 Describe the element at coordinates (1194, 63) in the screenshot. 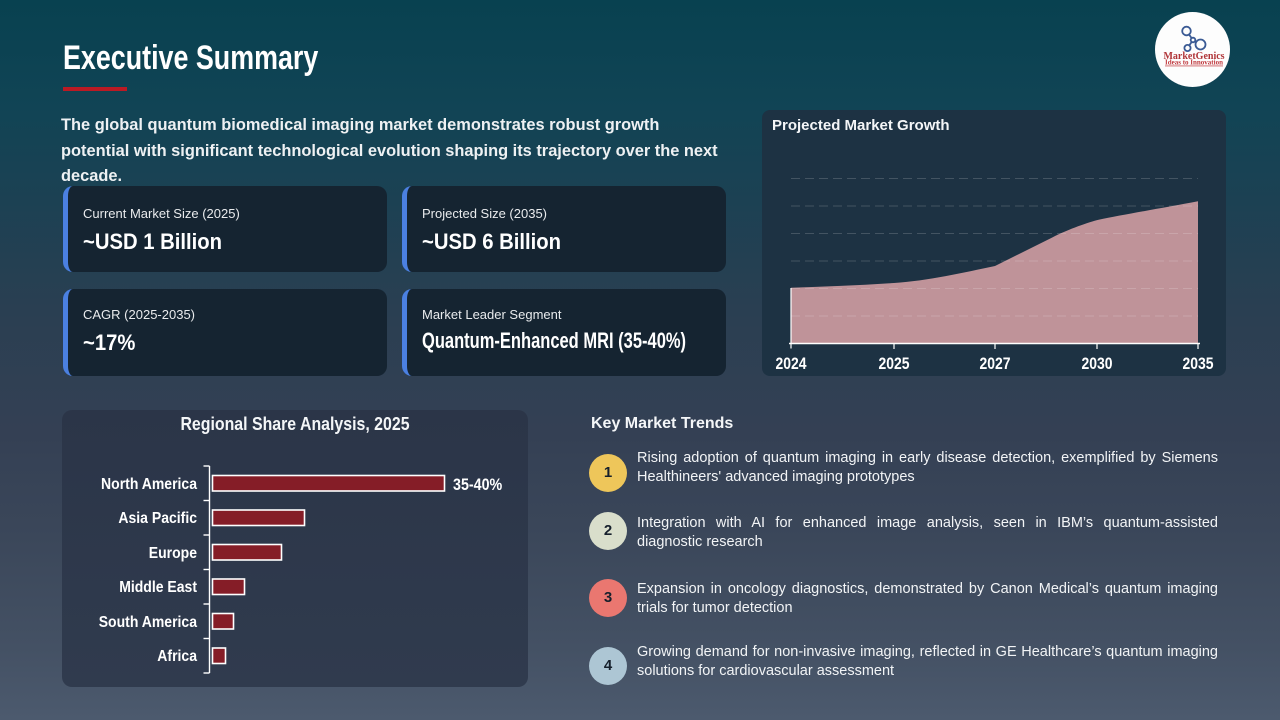

I see `svg-text: Ideas to Innovation` at that location.